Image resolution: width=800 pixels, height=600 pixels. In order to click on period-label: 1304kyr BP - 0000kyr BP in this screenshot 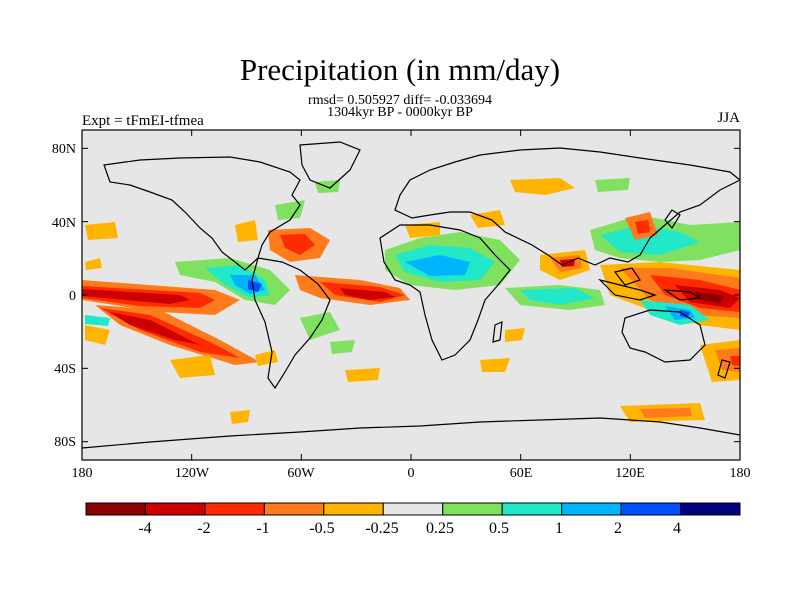, I will do `click(400, 112)`.